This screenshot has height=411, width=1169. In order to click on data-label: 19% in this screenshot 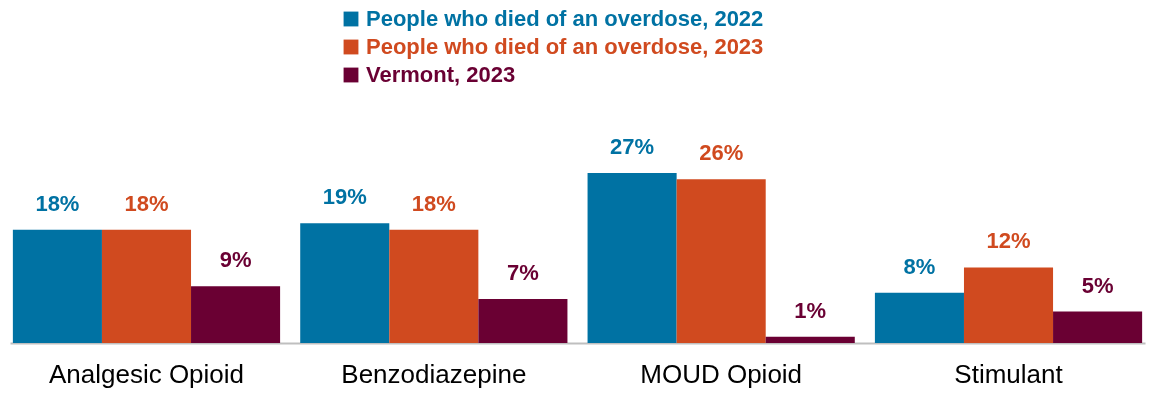, I will do `click(344, 197)`.